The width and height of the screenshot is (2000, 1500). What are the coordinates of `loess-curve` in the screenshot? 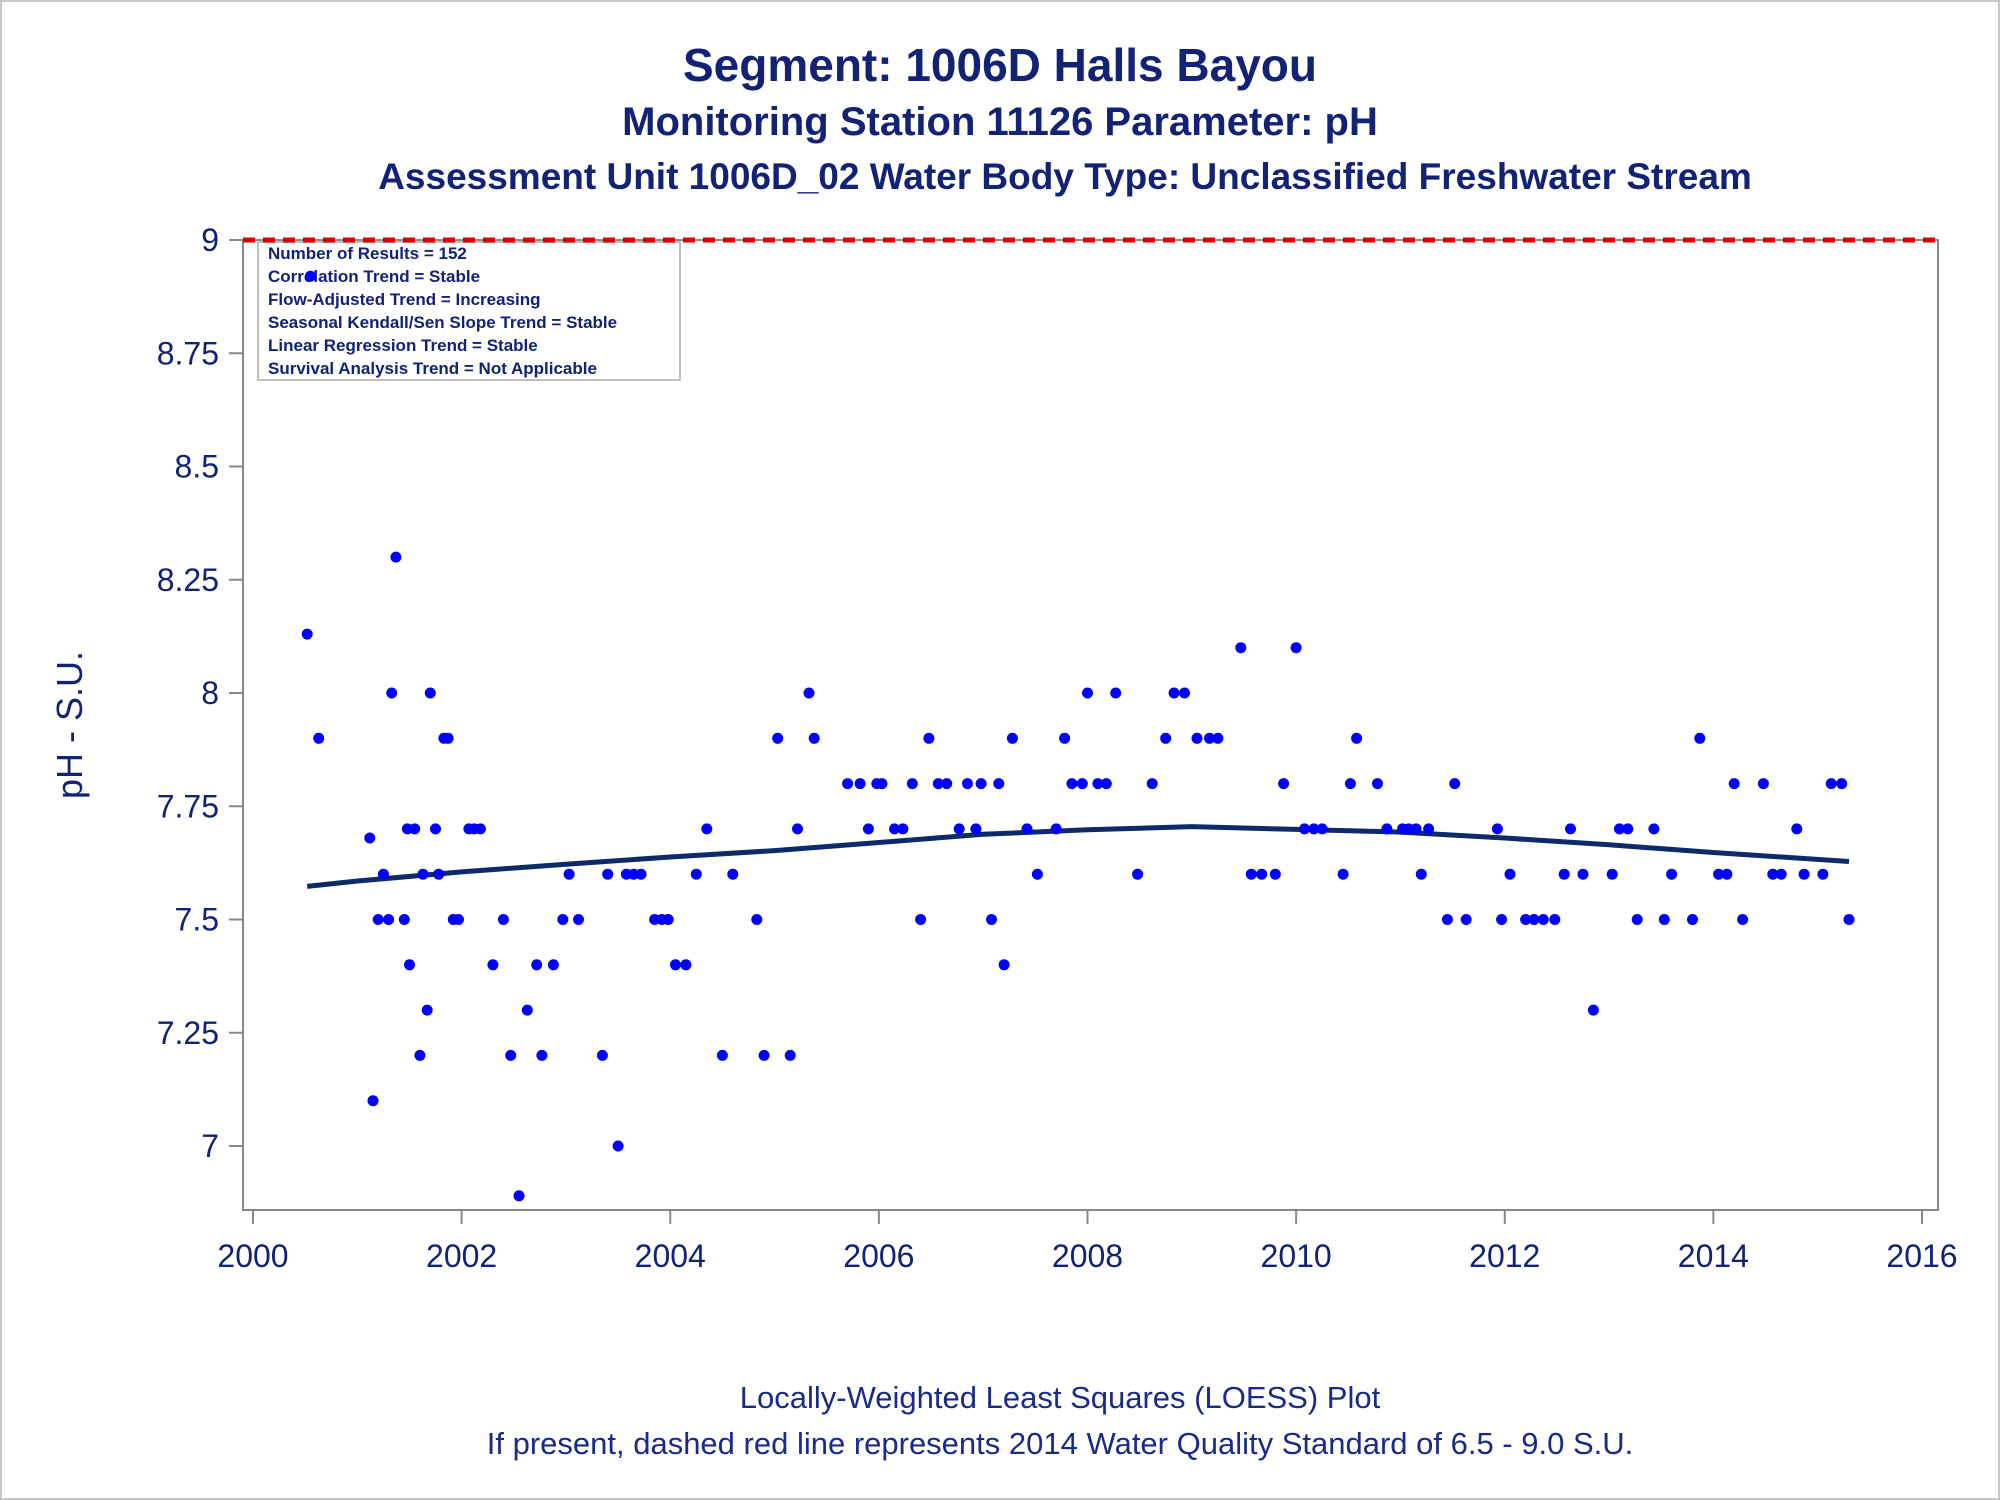 It's located at (1078, 856).